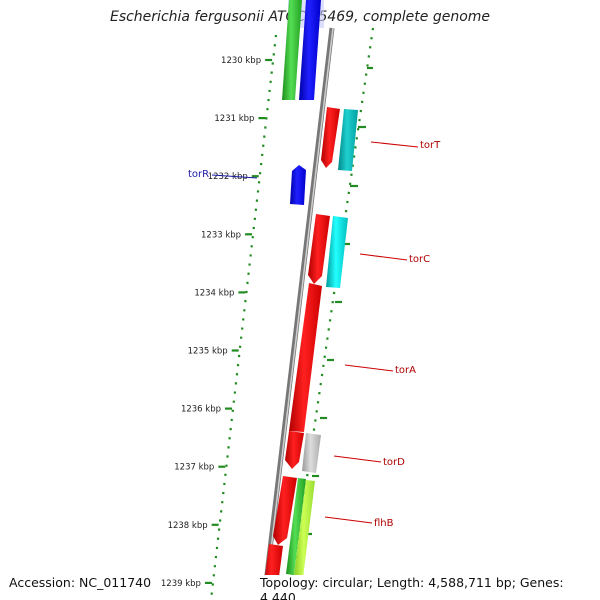  Describe the element at coordinates (214, 293) in the screenshot. I see `ruler-tick-label: 1234 kbp` at that location.